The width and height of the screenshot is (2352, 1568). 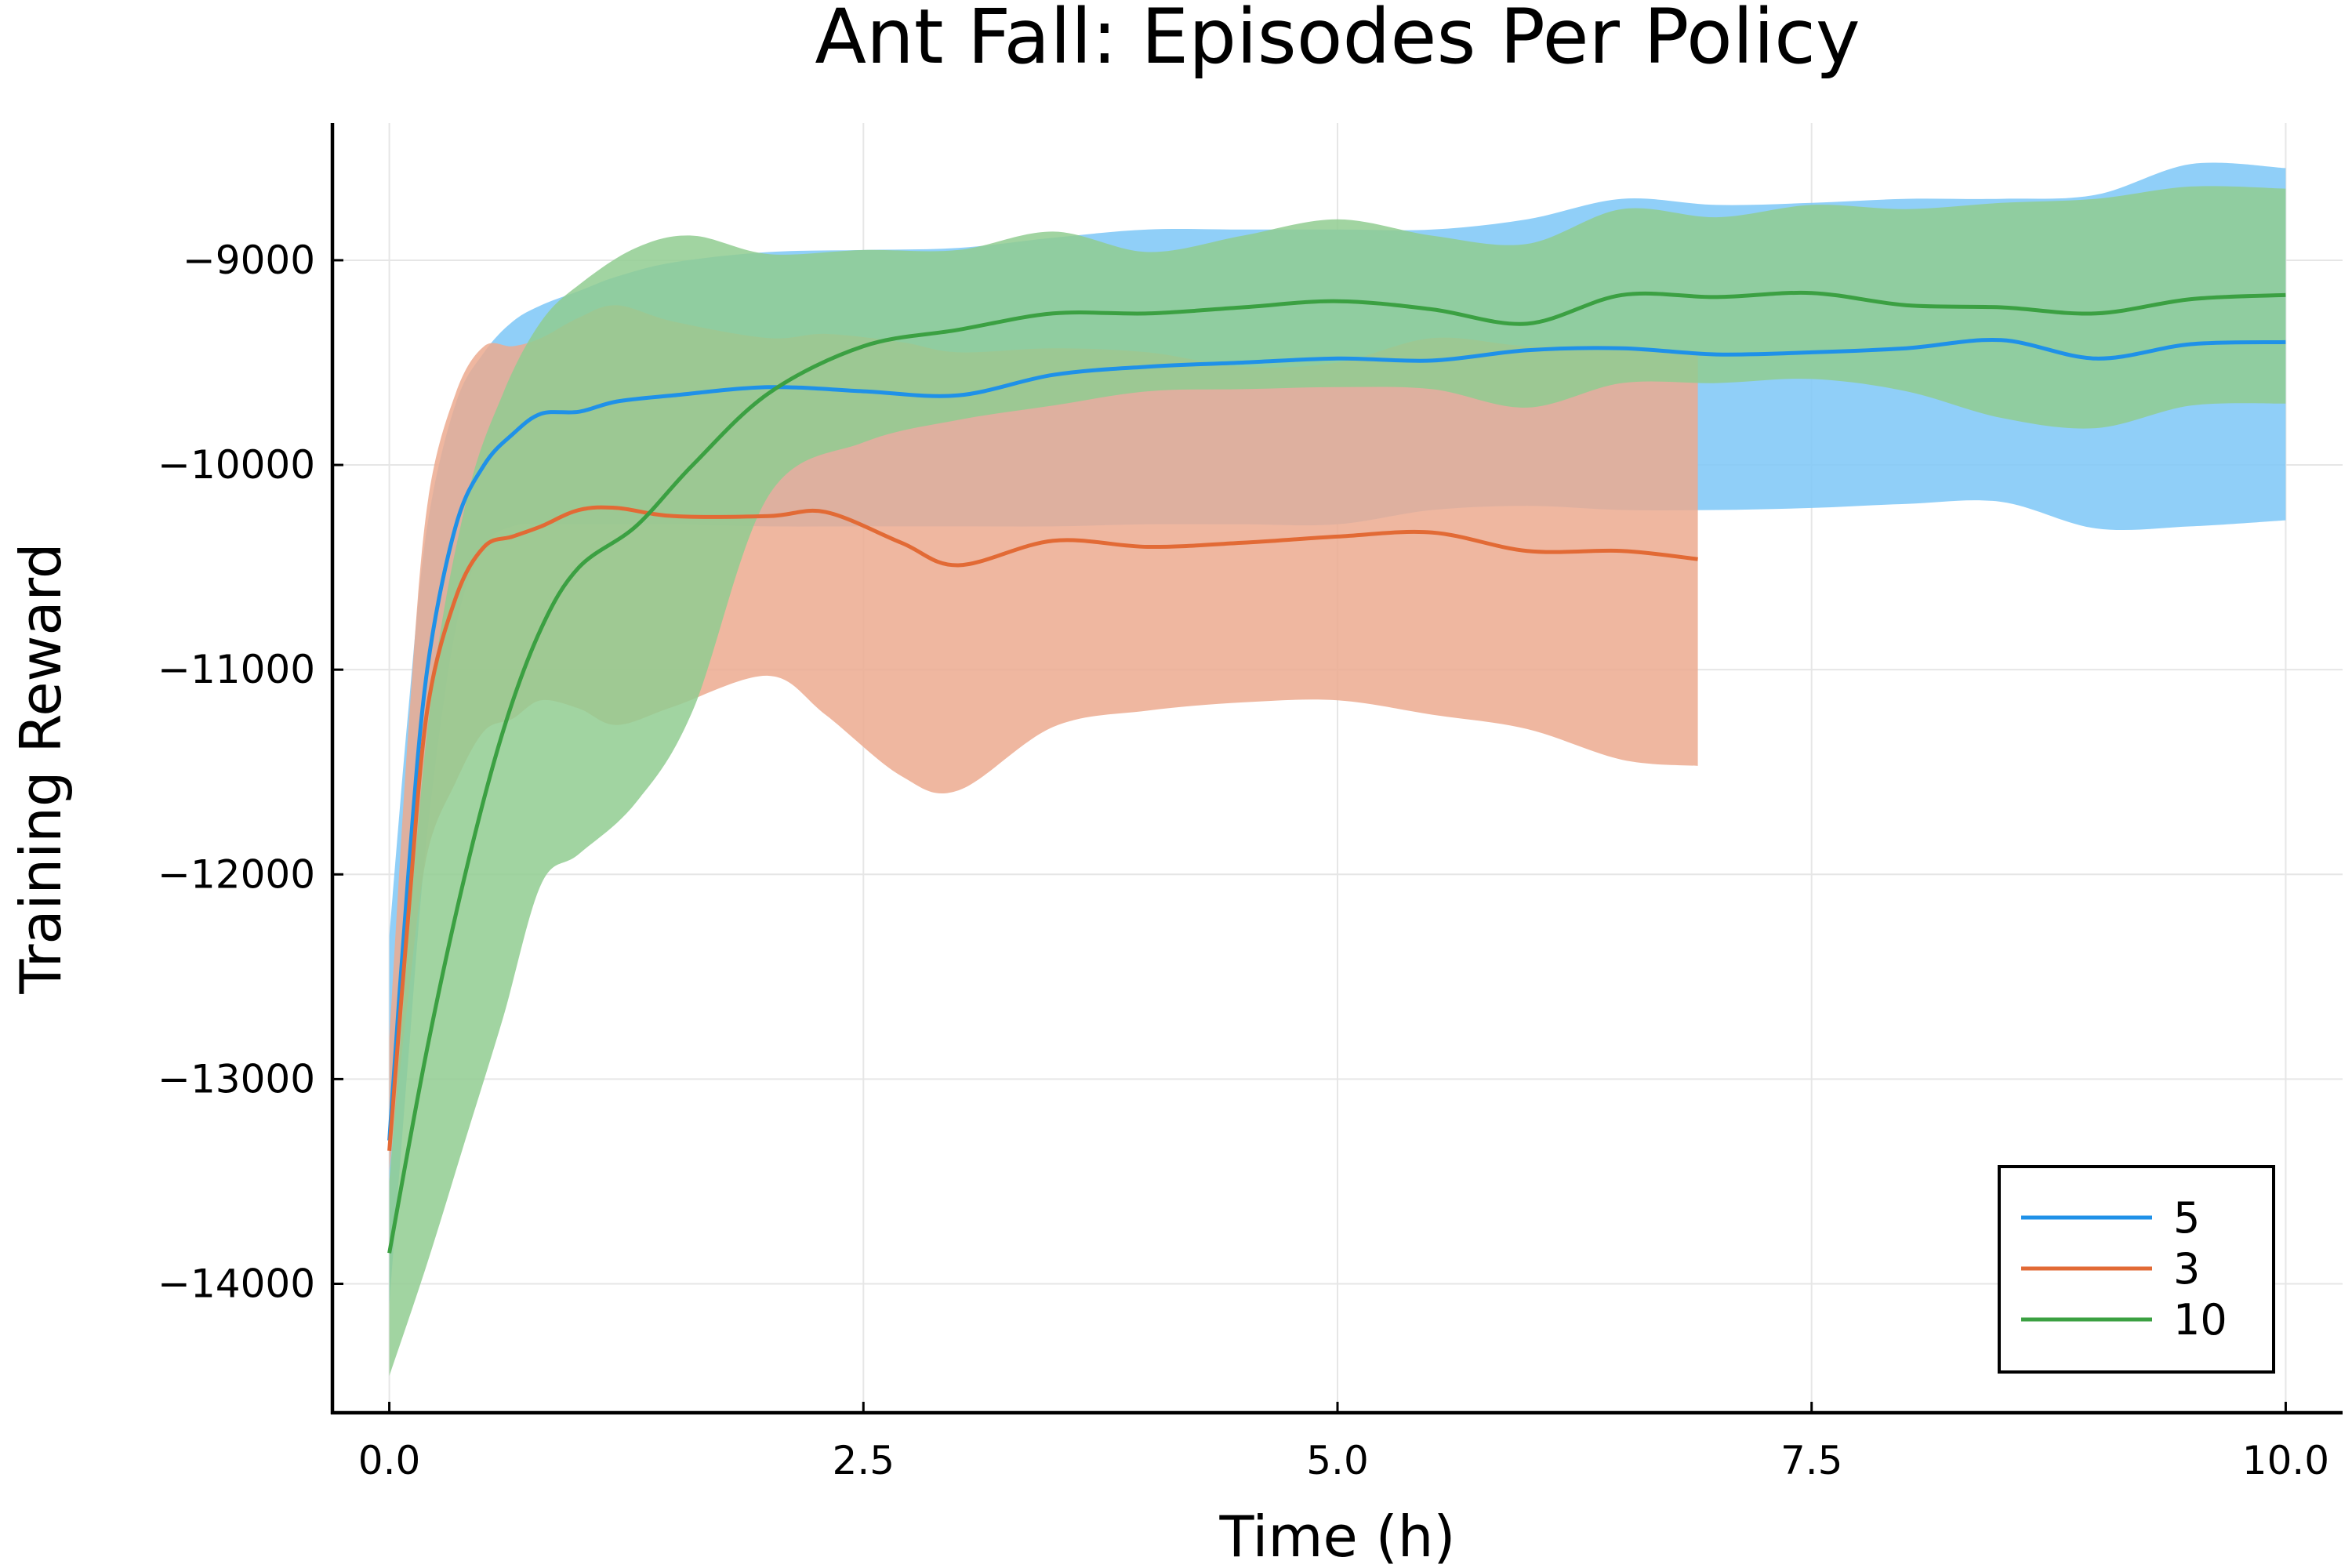 I want to click on y-tick-label: −9000, so click(x=249, y=260).